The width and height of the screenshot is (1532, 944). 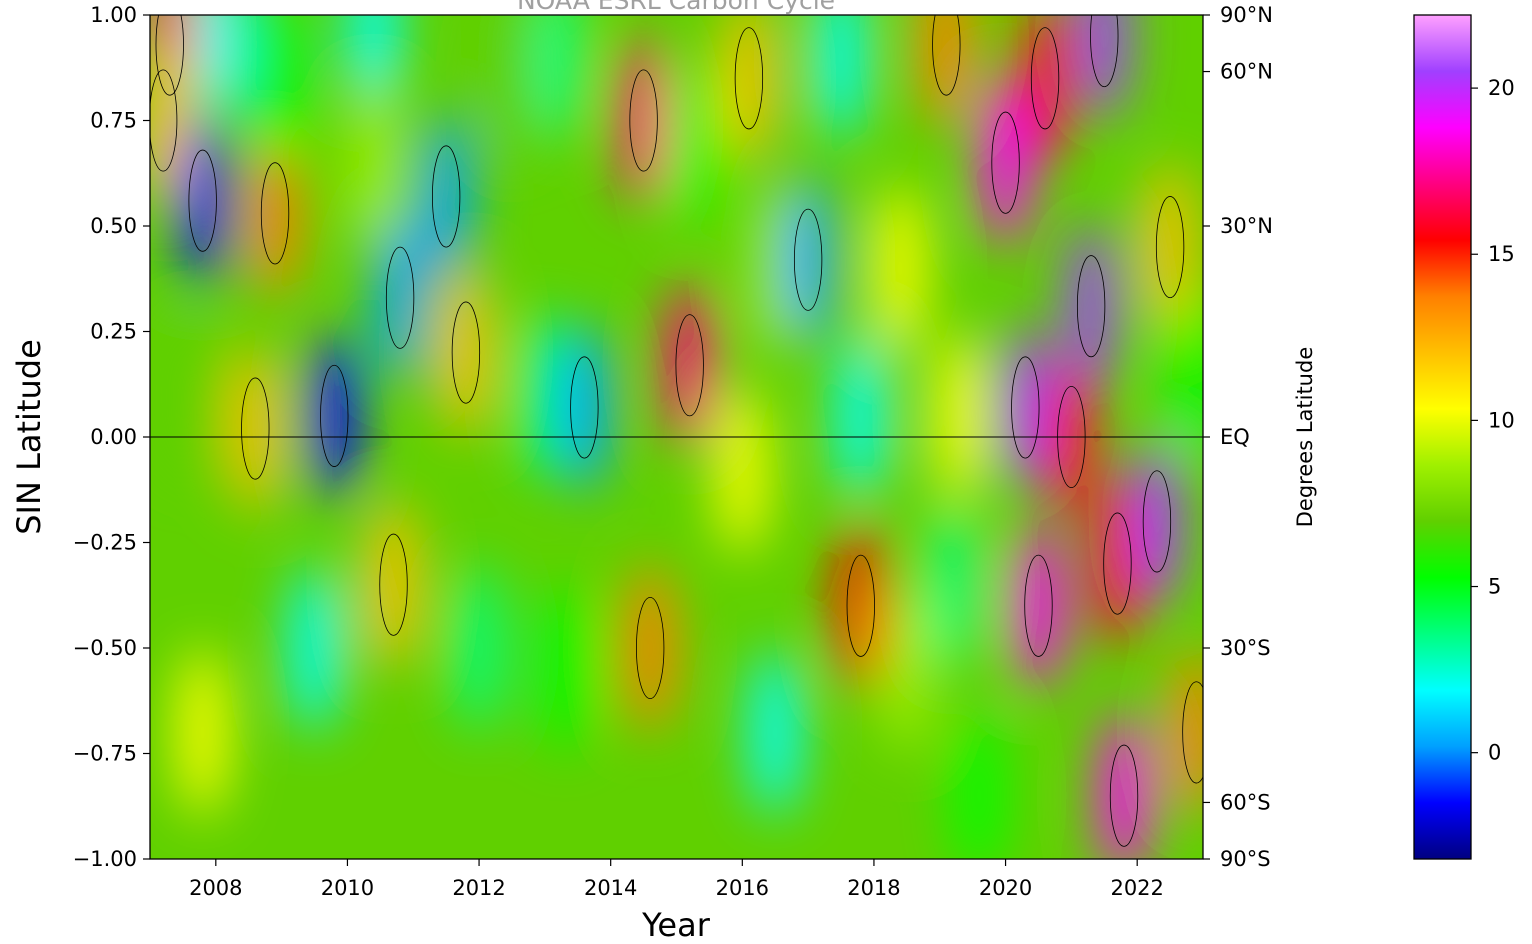 What do you see at coordinates (1245, 802) in the screenshot?
I see `right-tick-label-5: 60°S` at bounding box center [1245, 802].